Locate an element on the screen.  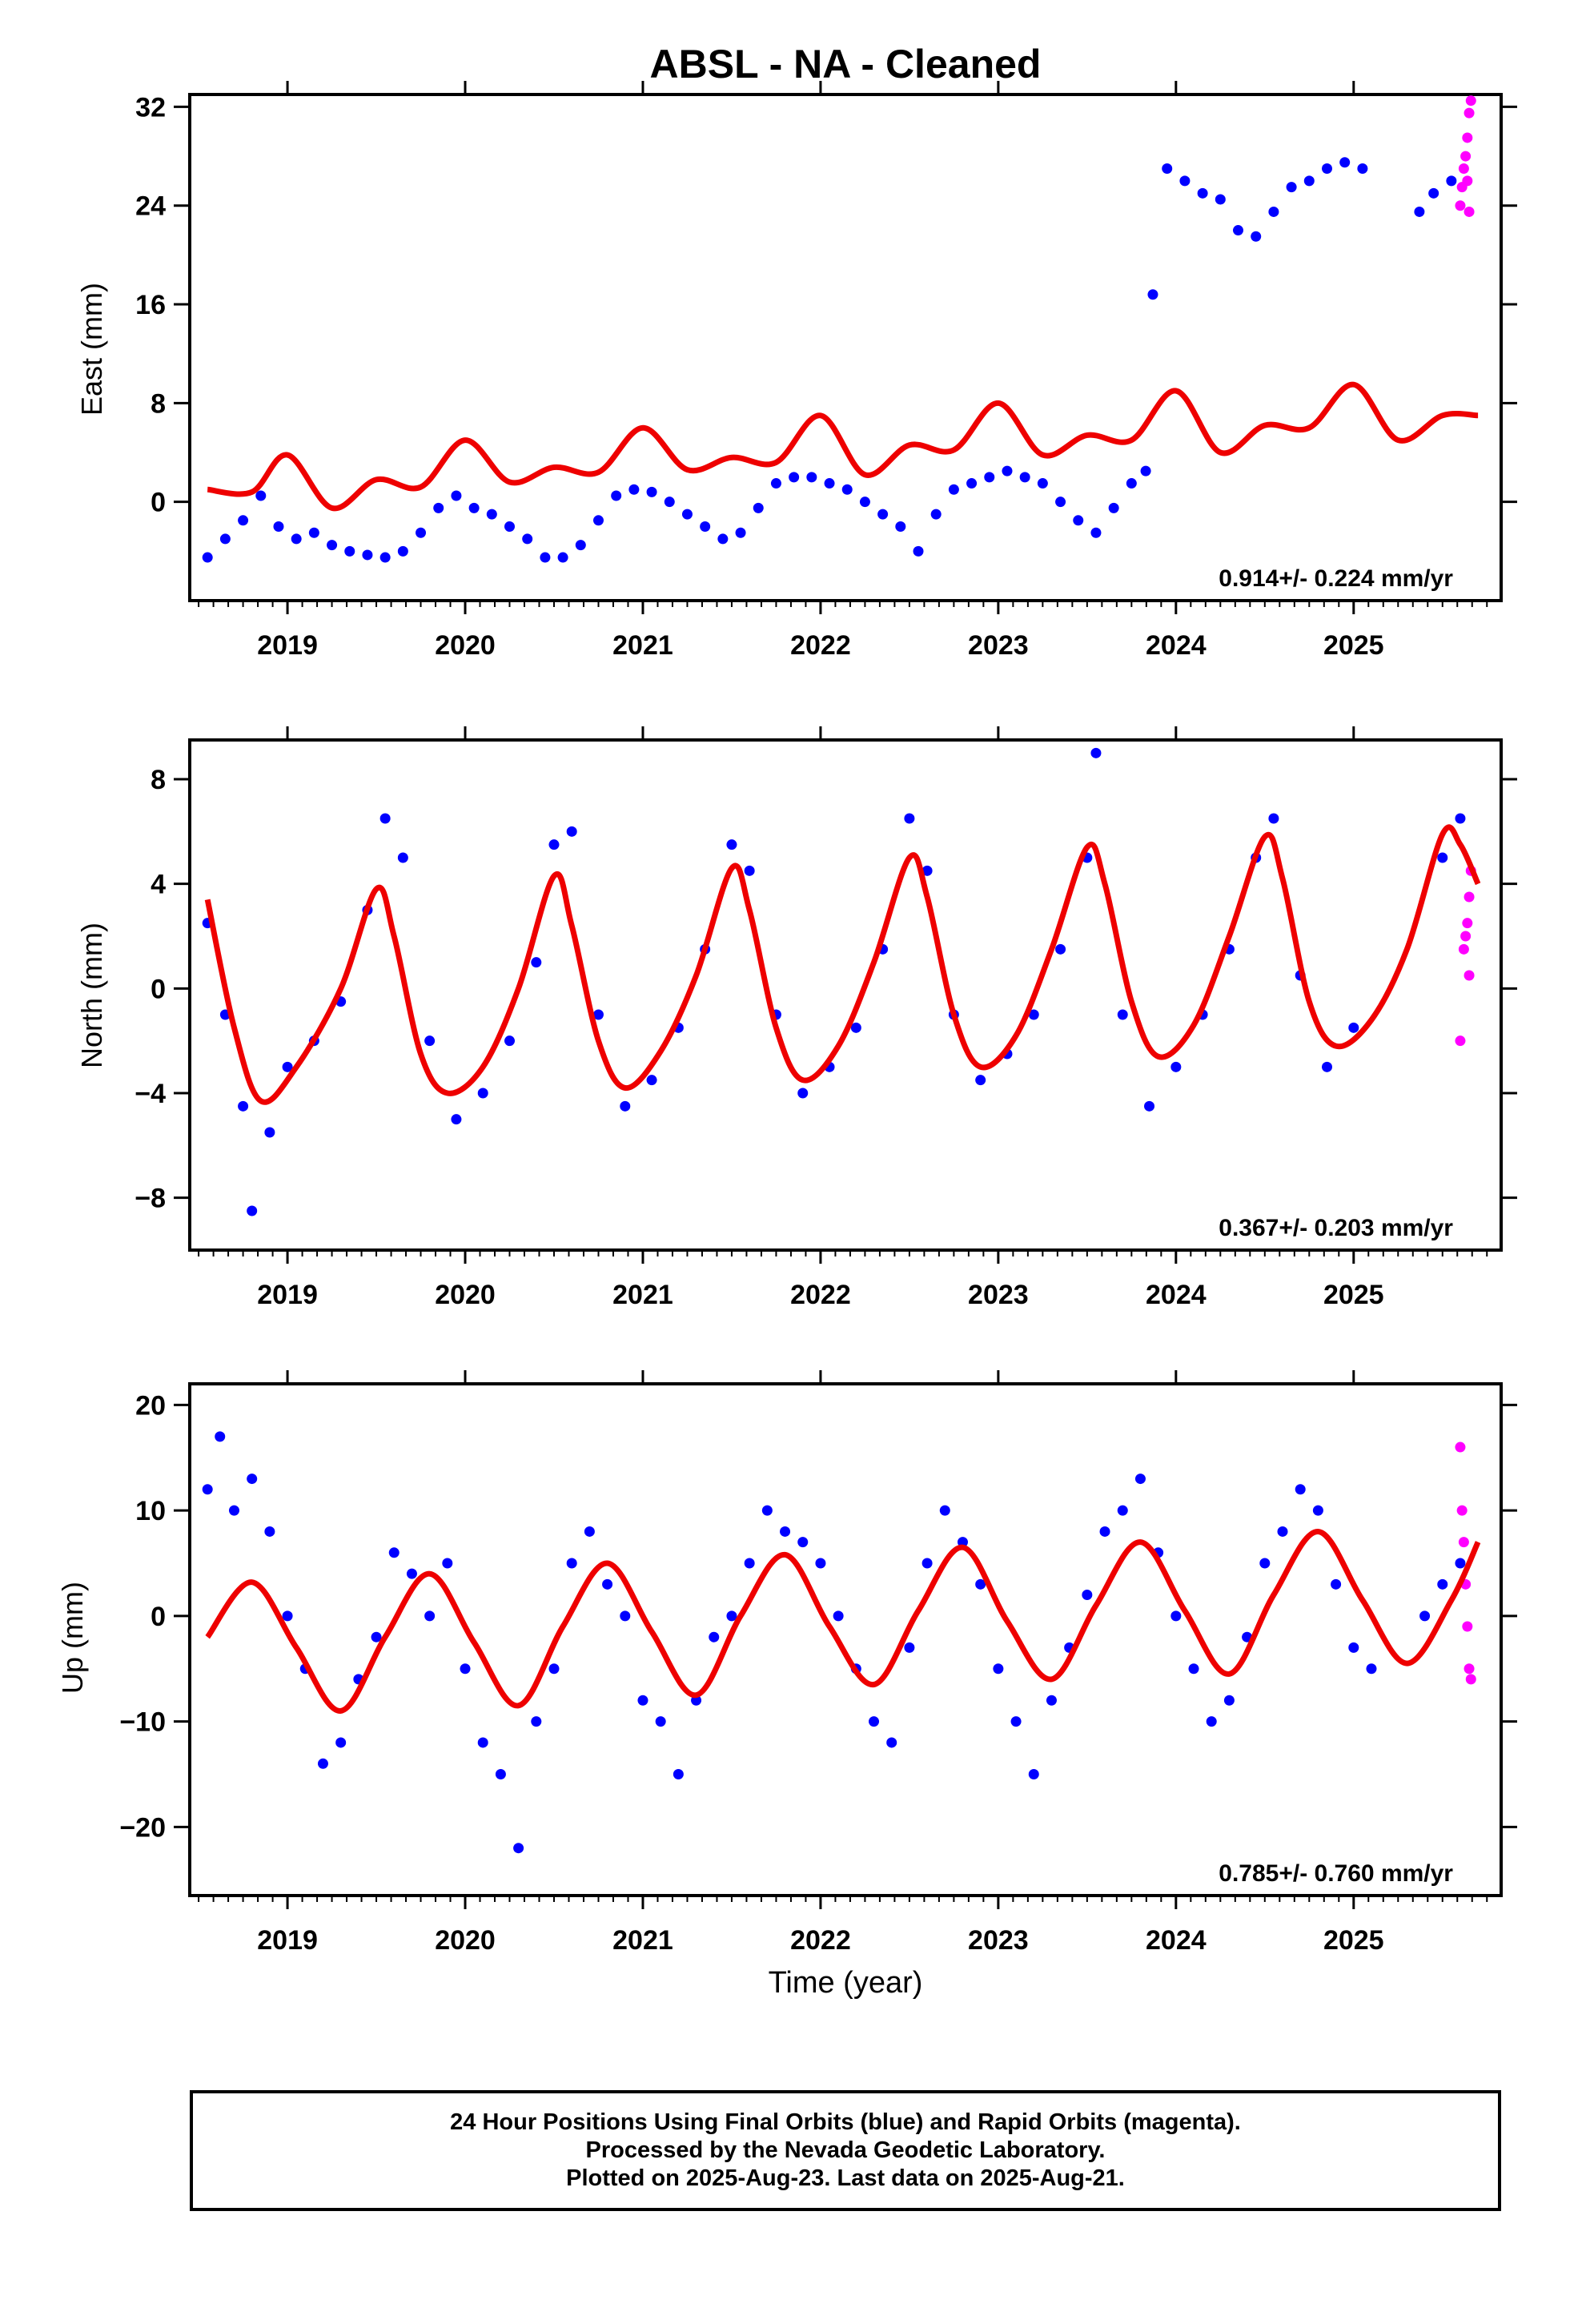
x-tick-label-up-3: 2022 is located at coordinates (820, 1940).